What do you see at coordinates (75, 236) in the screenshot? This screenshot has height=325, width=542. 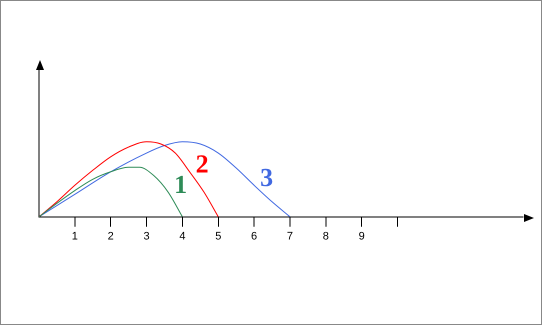 I see `x-tick-label: 1` at bounding box center [75, 236].